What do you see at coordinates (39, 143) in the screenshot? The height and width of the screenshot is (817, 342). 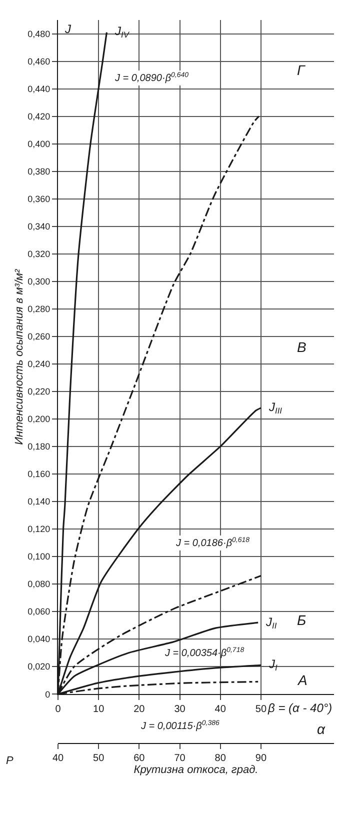 I see `y-tick-label: 0,400` at bounding box center [39, 143].